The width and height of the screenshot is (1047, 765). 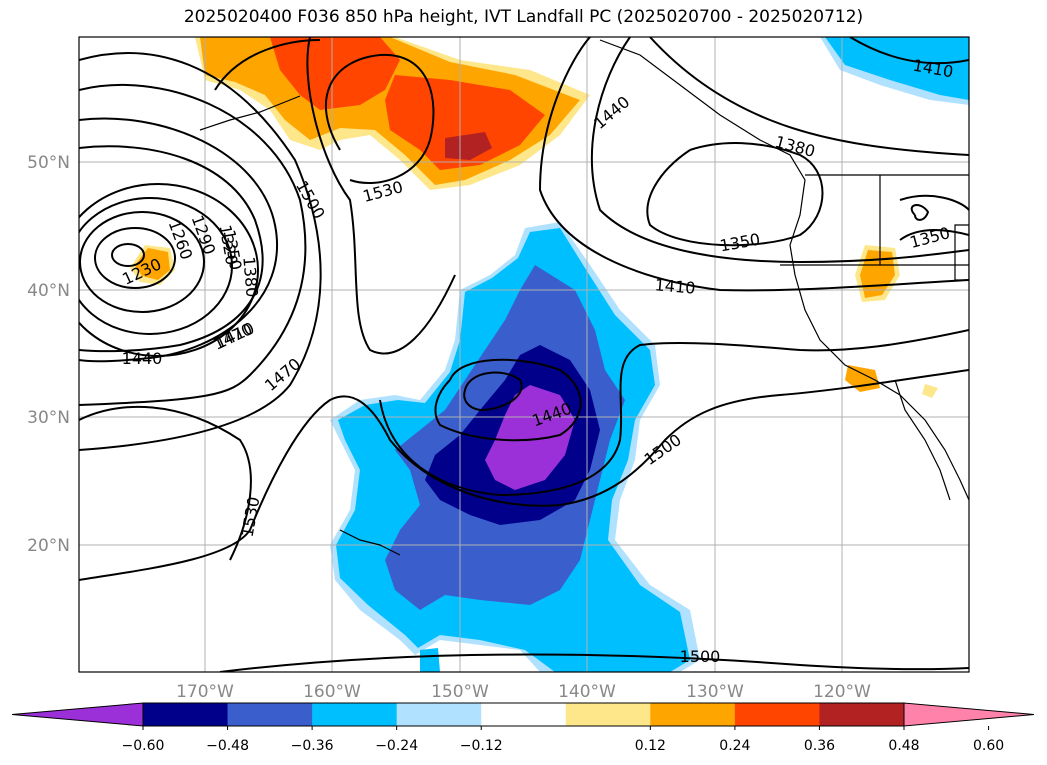 I want to click on colorbar-tick-label: 0.36, so click(x=819, y=746).